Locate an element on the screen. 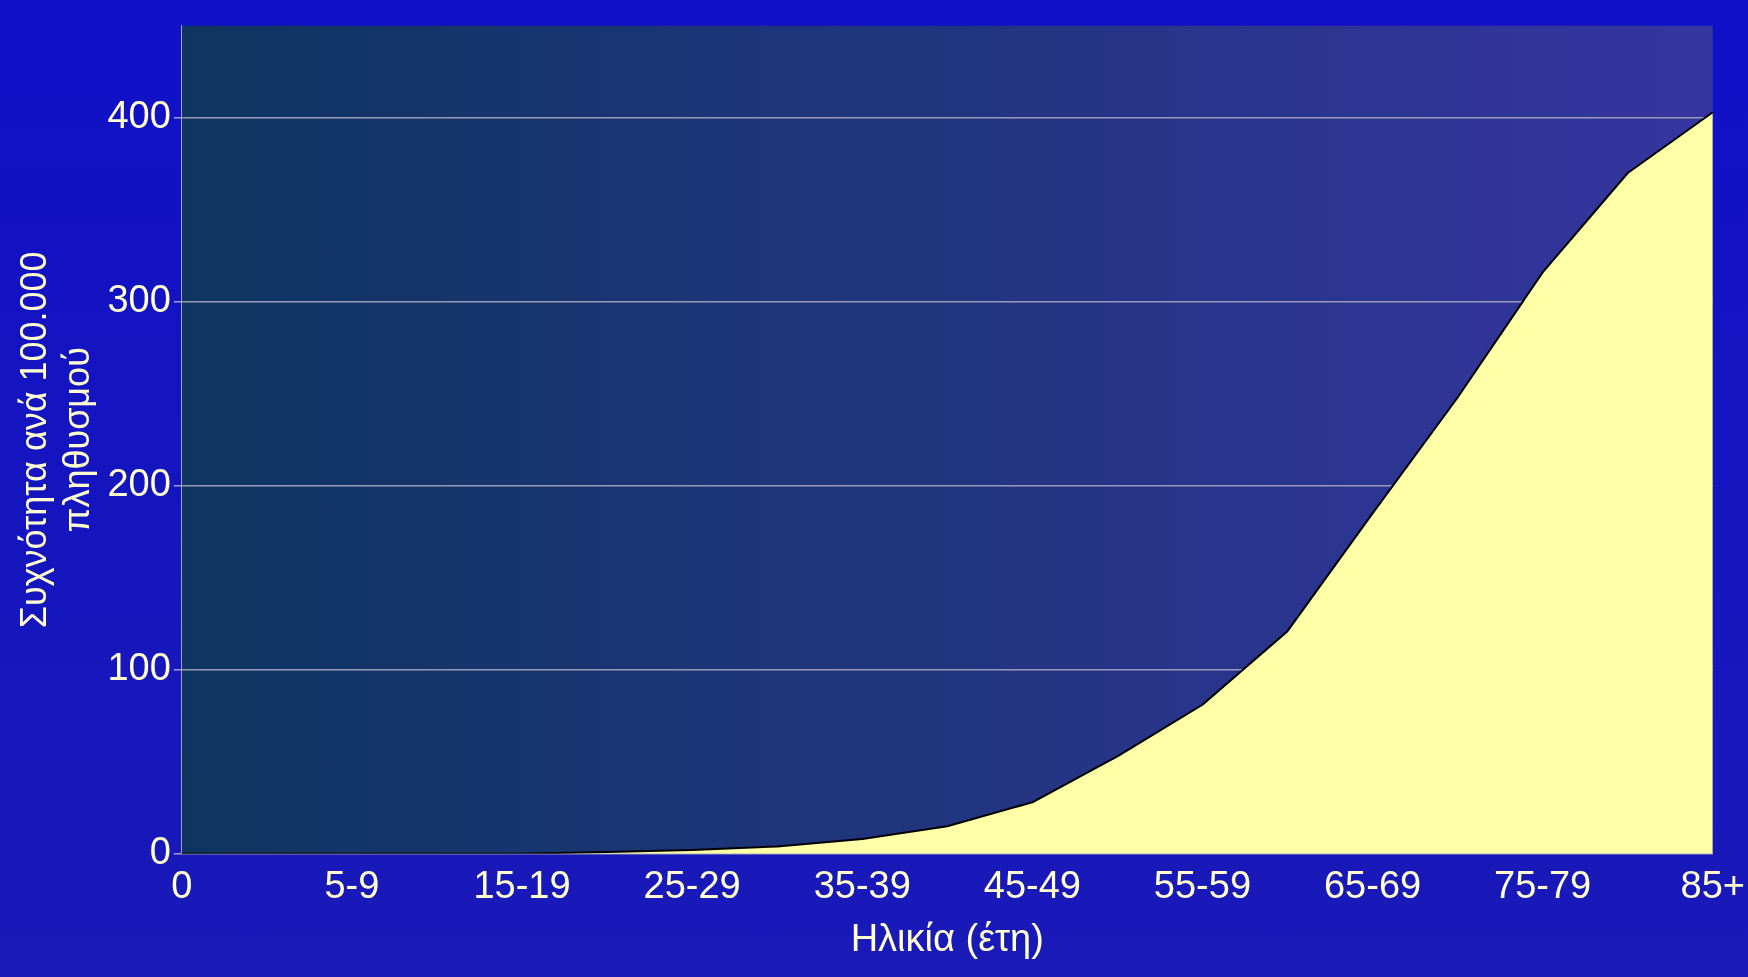 This screenshot has width=1748, height=977. x-tick-label: 85+ is located at coordinates (1712, 885).